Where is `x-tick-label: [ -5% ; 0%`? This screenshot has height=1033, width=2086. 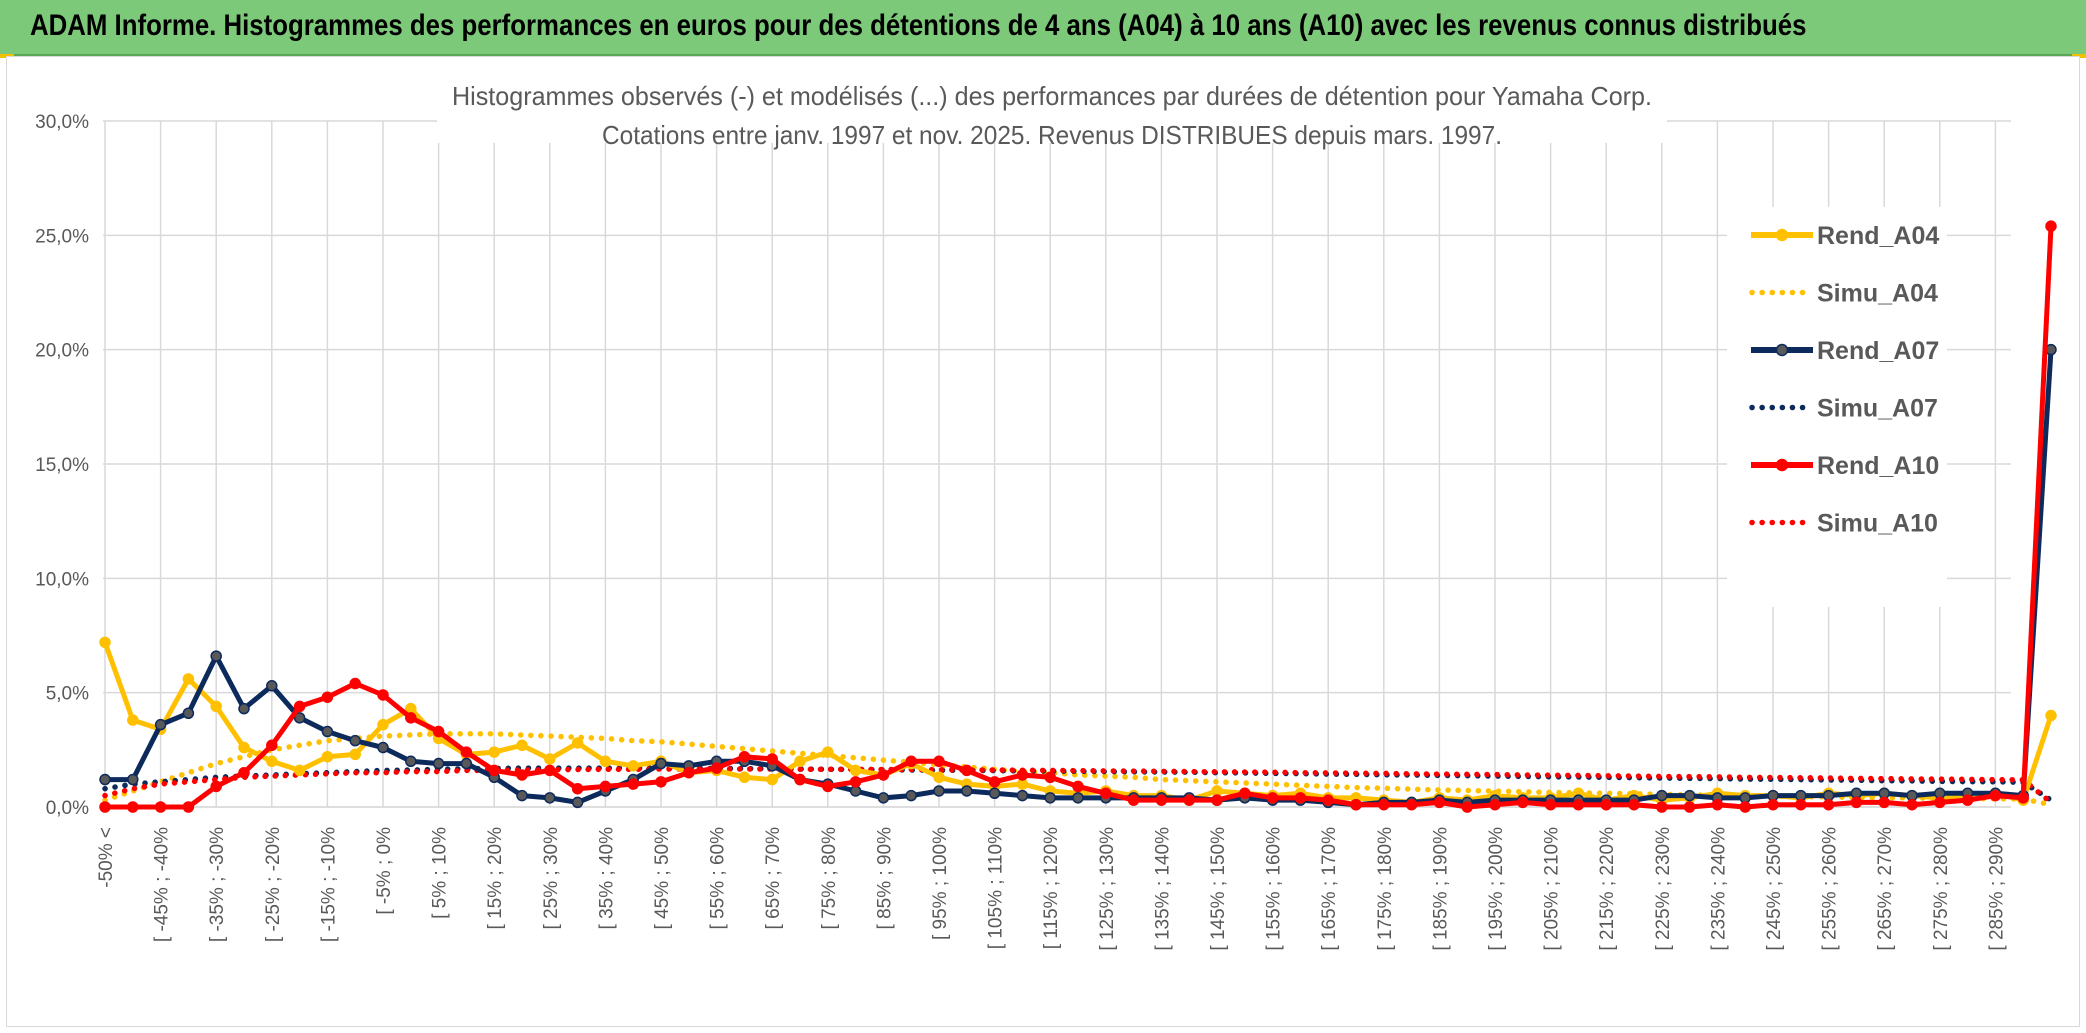 x-tick-label: [ -5% ; 0% is located at coordinates (384, 871).